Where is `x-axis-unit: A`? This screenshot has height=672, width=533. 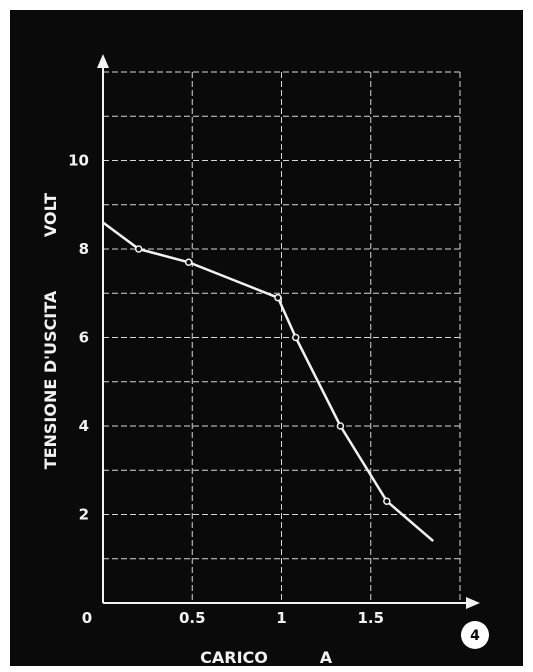 x-axis-unit: A is located at coordinates (326, 657).